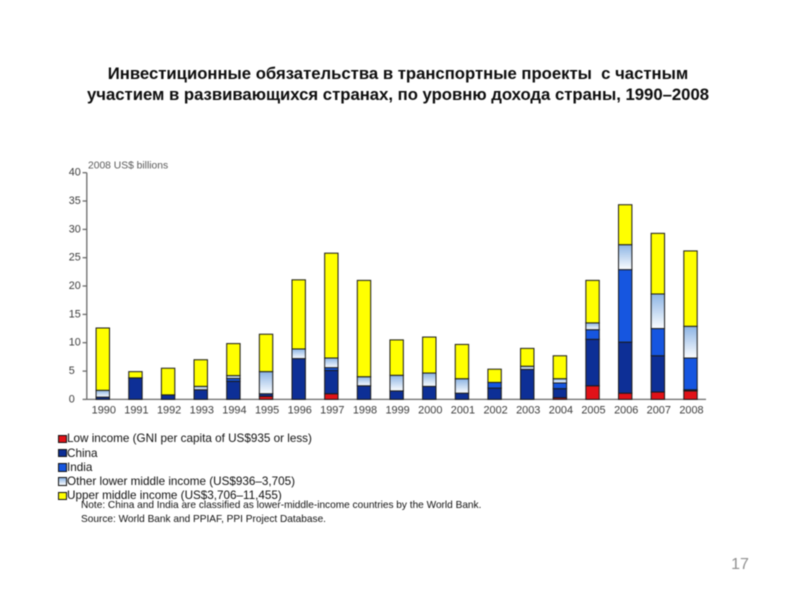 The height and width of the screenshot is (600, 800). Describe the element at coordinates (626, 410) in the screenshot. I see `svg-text: 2006` at that location.